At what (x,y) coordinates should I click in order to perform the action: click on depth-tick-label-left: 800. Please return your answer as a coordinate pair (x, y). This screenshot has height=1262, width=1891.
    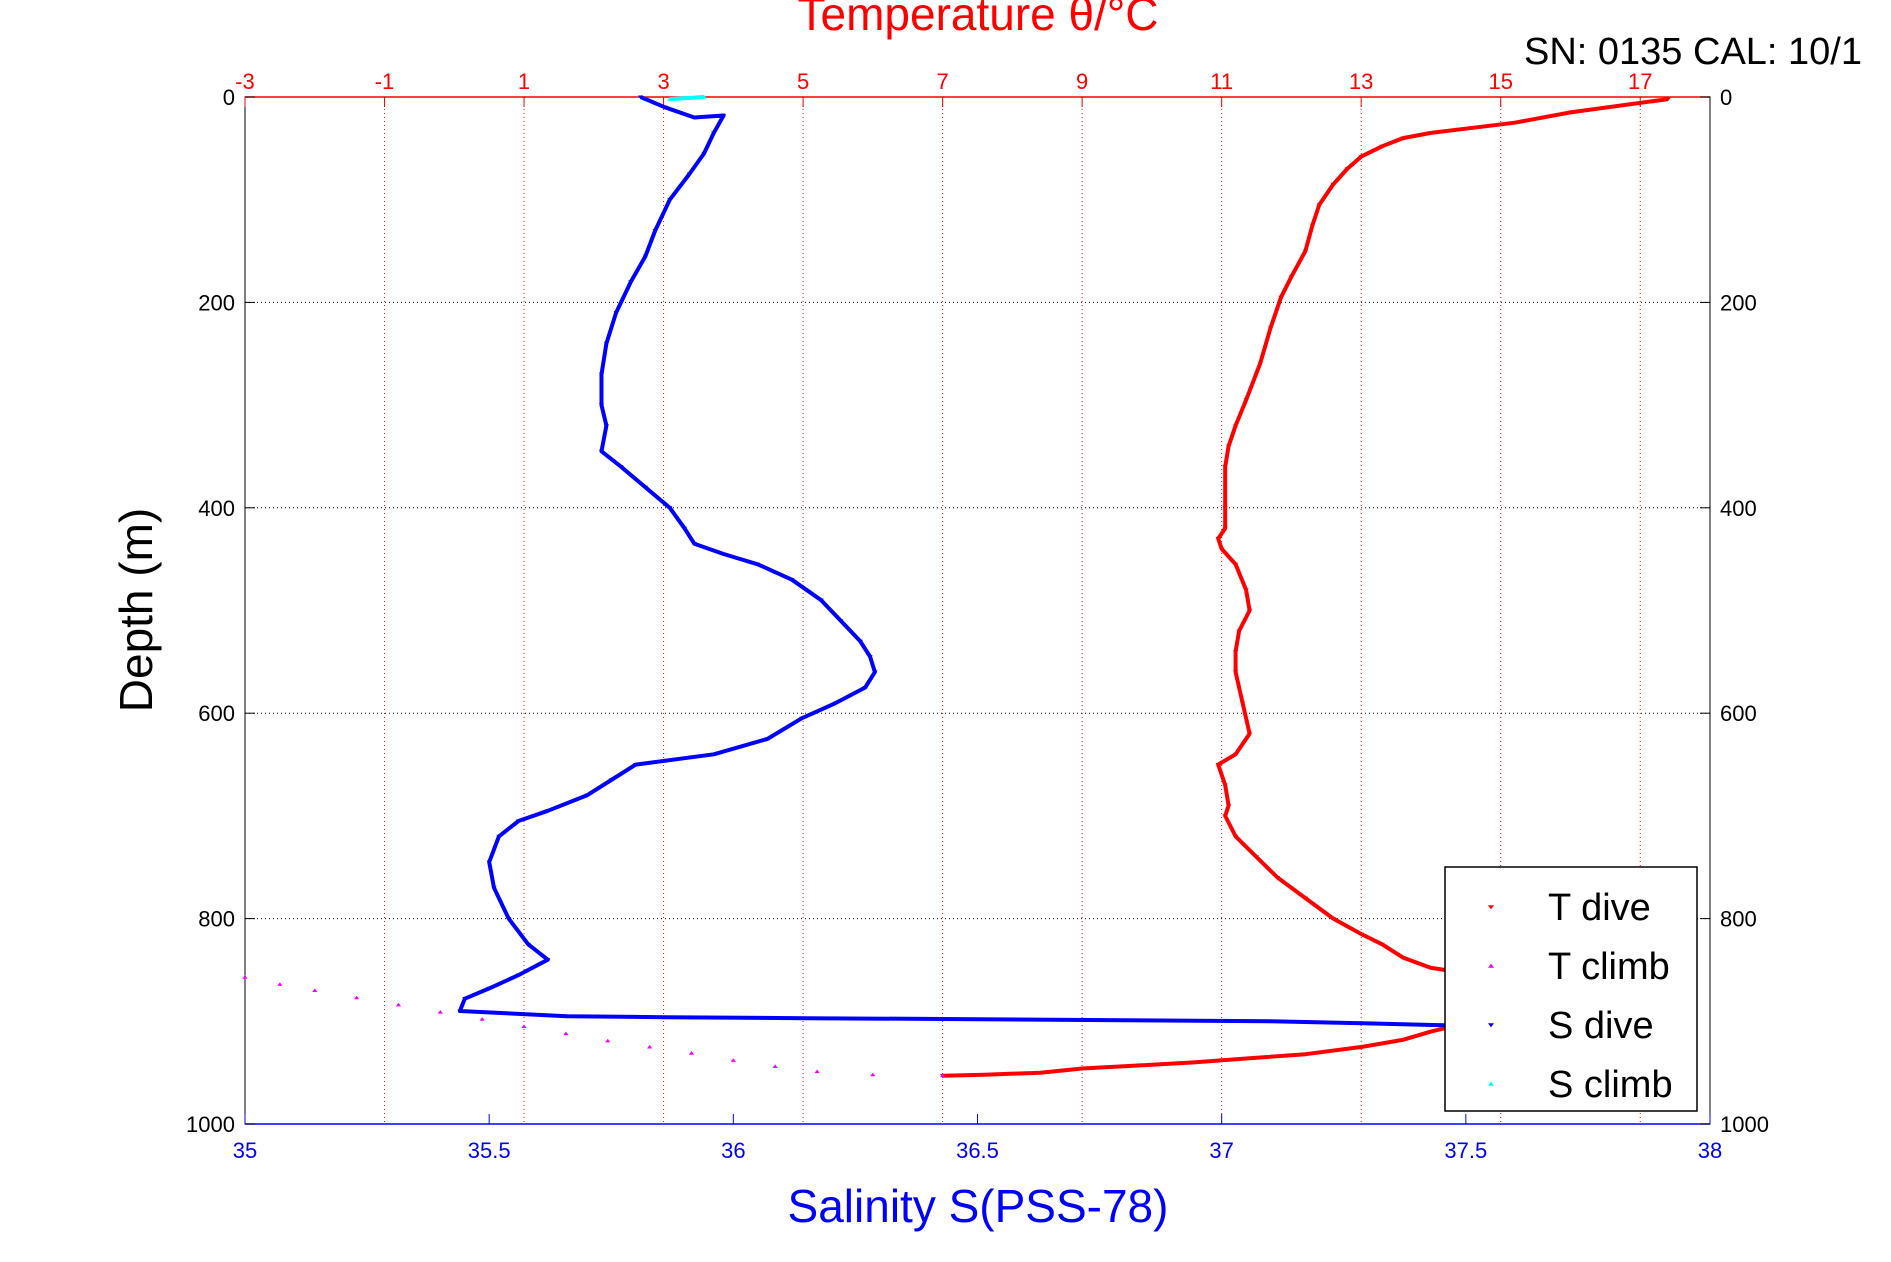
    Looking at the image, I should click on (216, 919).